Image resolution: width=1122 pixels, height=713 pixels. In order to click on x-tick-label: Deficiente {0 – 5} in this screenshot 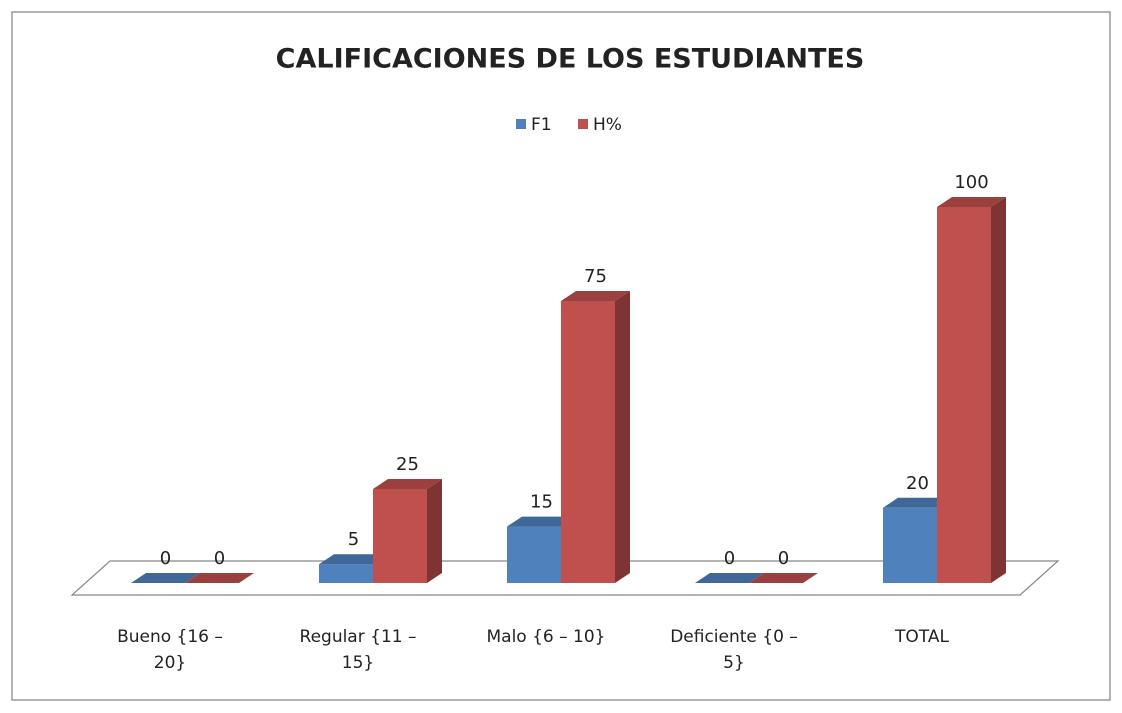, I will do `click(734, 650)`.